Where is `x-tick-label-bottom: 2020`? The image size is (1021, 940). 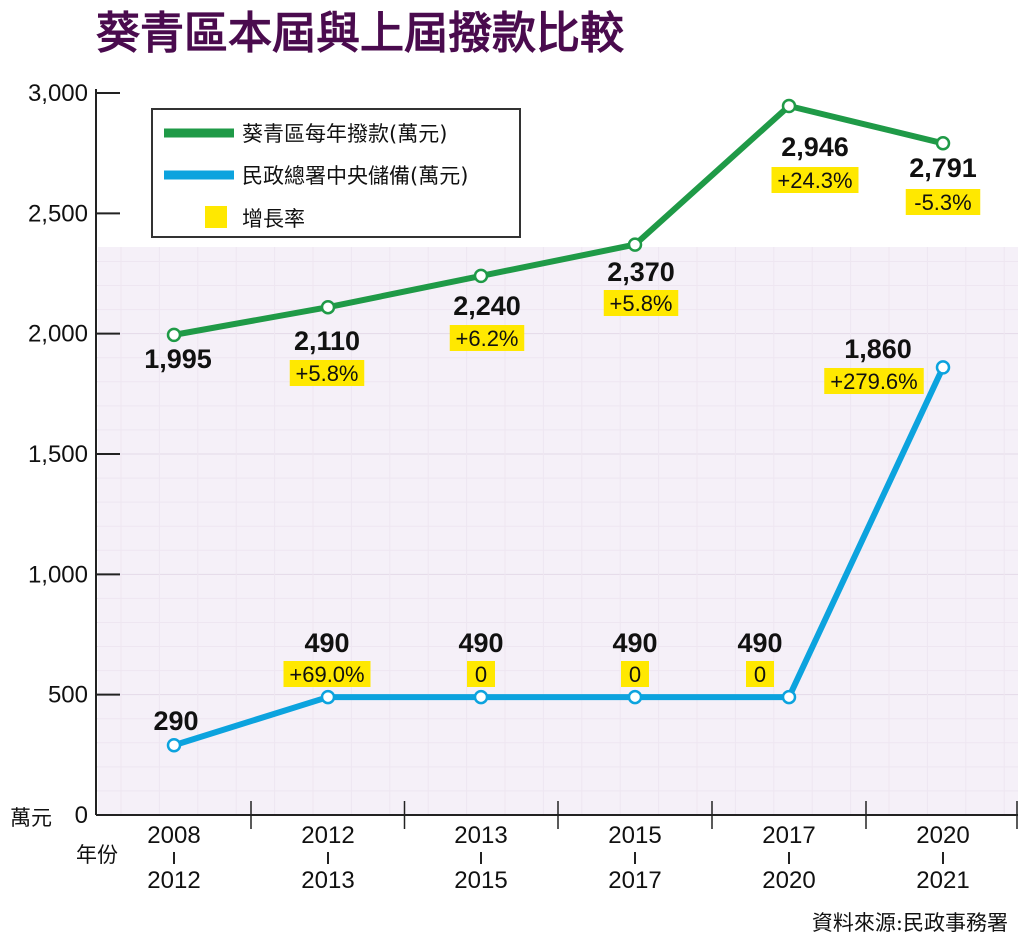 x-tick-label-bottom: 2020 is located at coordinates (788, 880).